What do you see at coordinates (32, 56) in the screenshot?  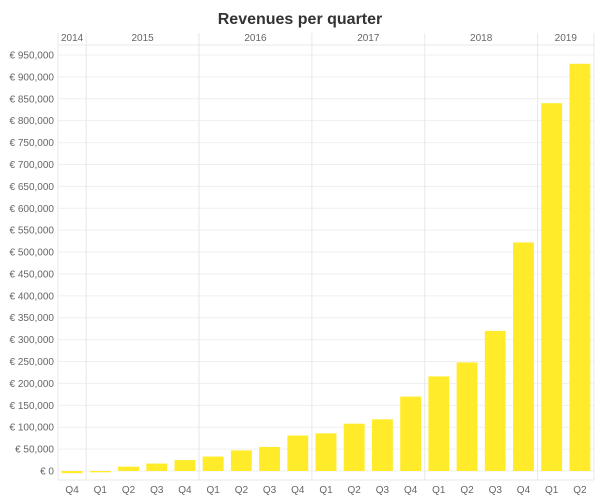 I see `y-tick-label: € 950,000` at bounding box center [32, 56].